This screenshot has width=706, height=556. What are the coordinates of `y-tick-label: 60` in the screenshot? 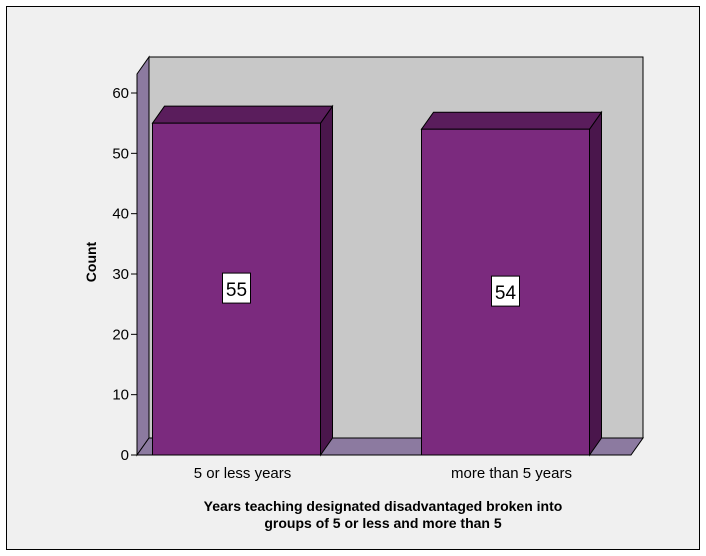 It's located at (120, 93).